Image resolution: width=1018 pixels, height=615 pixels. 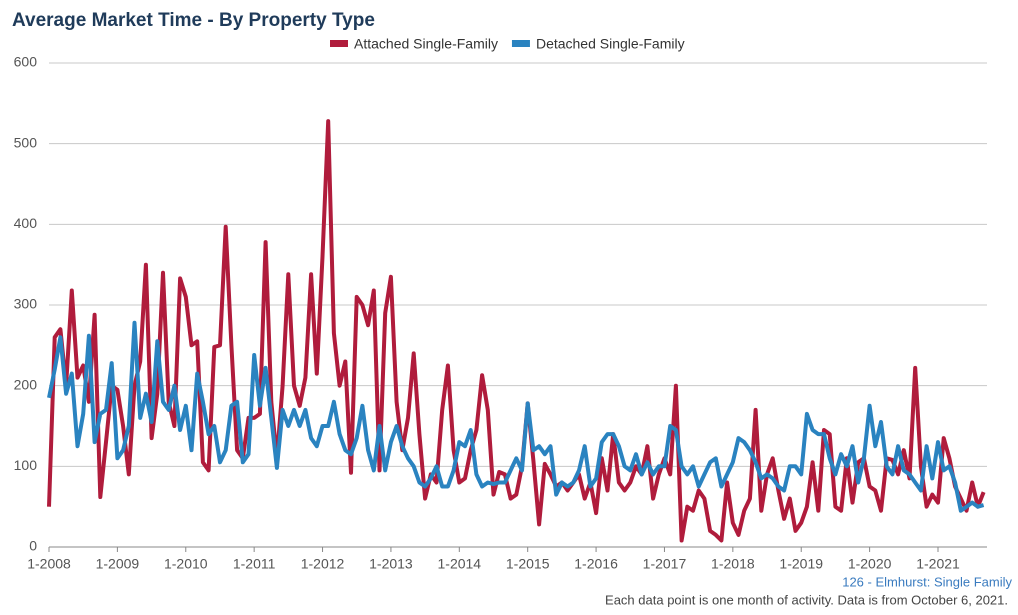 I want to click on x-tick-label: 1-2009, so click(x=118, y=564).